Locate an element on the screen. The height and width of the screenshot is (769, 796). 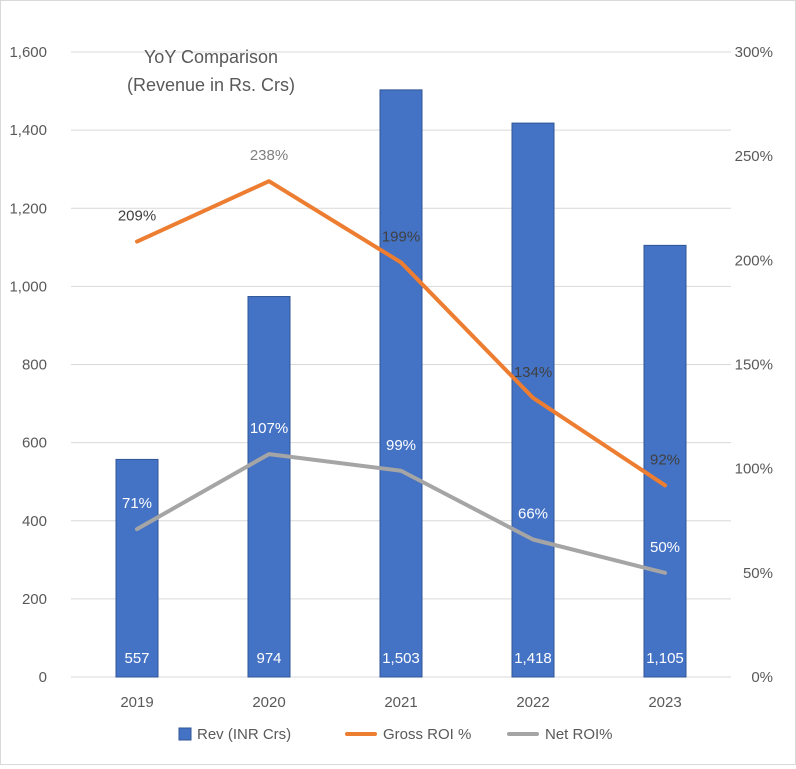
legend-swatch is located at coordinates (185, 734).